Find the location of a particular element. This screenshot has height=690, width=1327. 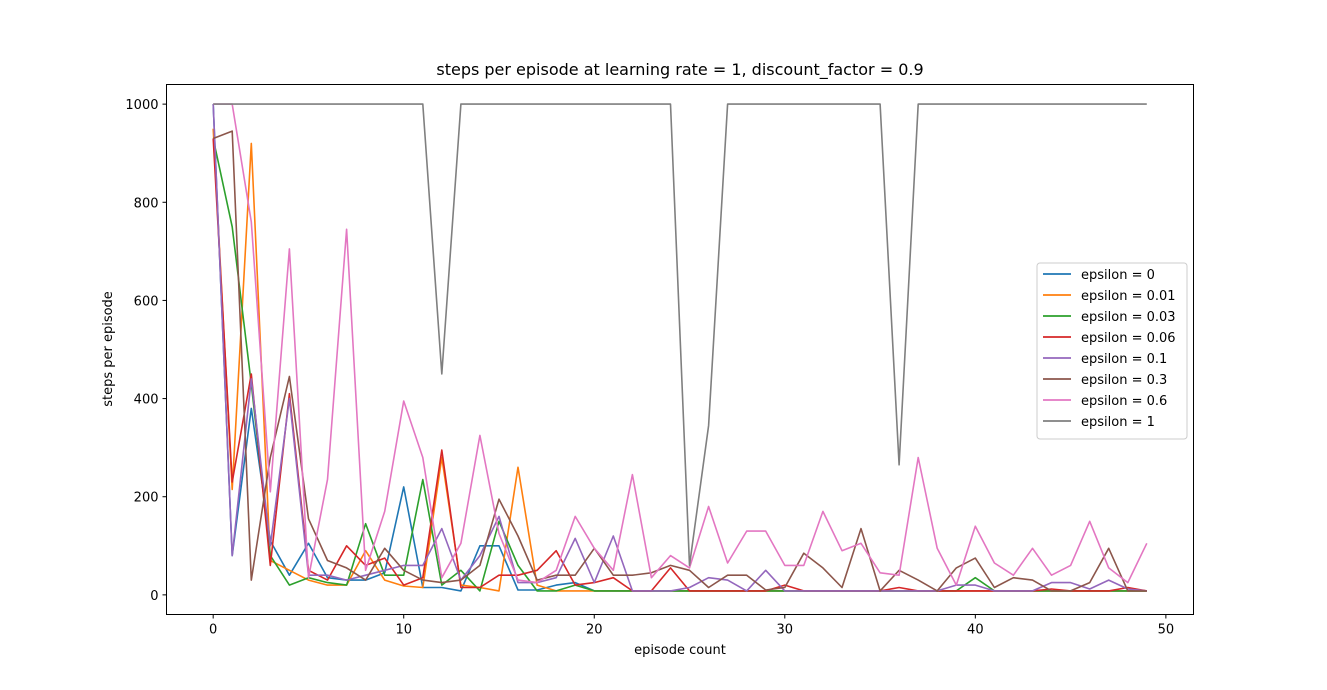

legend-label: epsilon = 0 is located at coordinates (1118, 275).